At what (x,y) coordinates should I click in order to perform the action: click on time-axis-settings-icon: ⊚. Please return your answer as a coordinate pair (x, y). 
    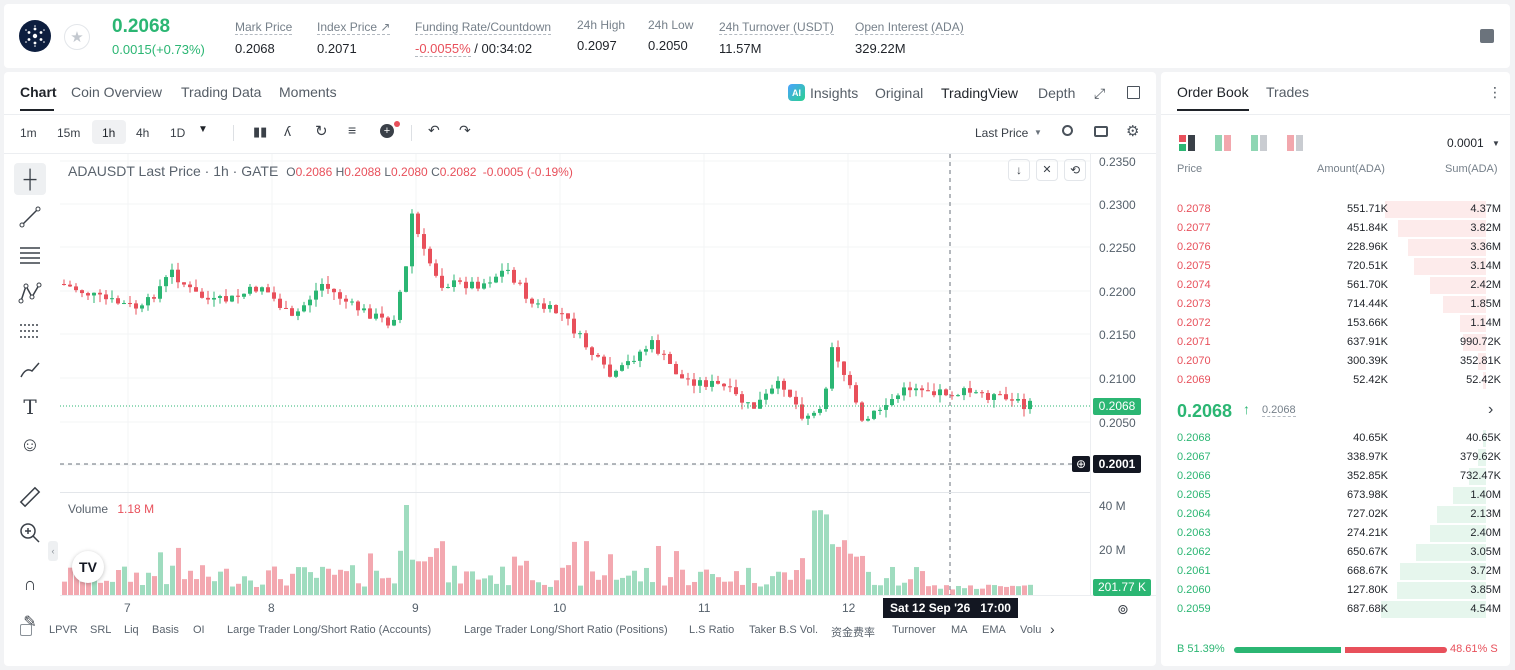
    Looking at the image, I should click on (1123, 609).